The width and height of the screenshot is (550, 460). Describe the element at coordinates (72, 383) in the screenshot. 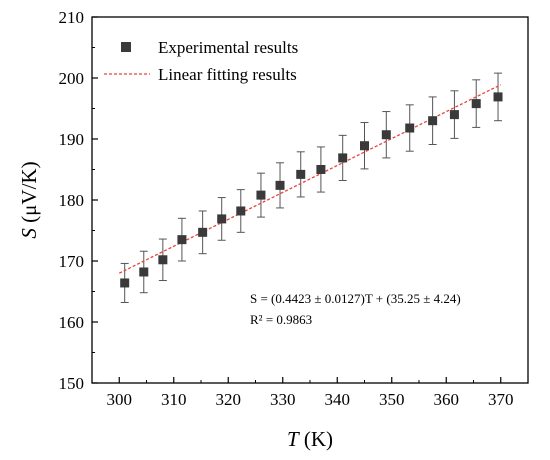

I see `y-tick-label-0: 150` at that location.